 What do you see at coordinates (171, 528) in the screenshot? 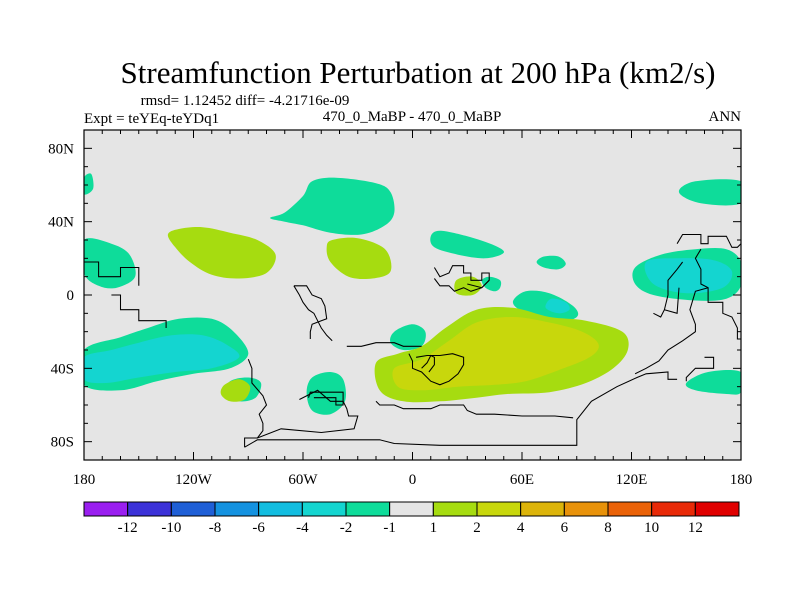
I see `colorbar-label-2: -10` at bounding box center [171, 528].